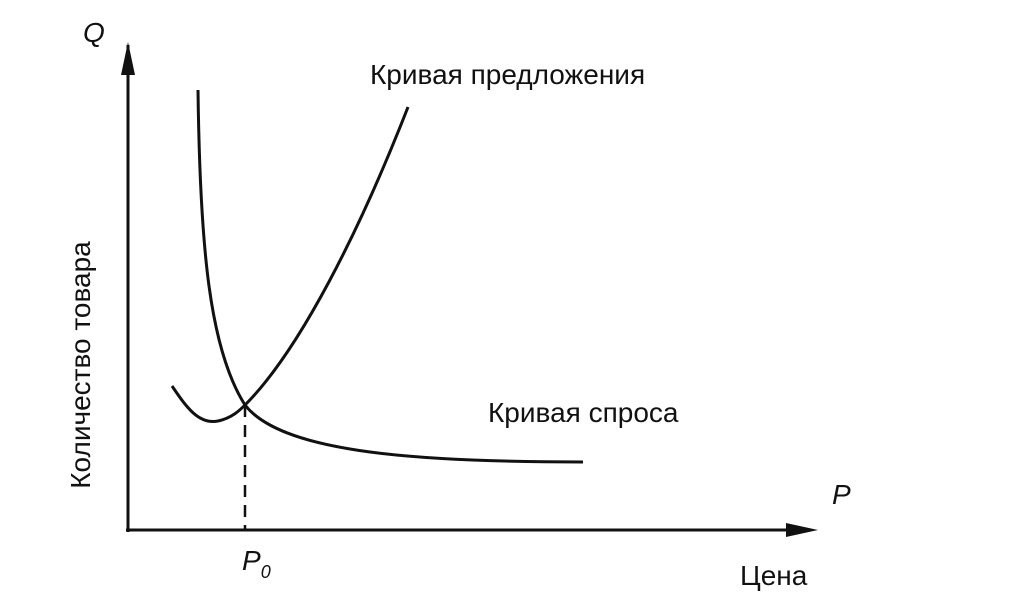 The height and width of the screenshot is (604, 1016). What do you see at coordinates (507, 74) in the screenshot?
I see `supply-label: Кривая предложения` at bounding box center [507, 74].